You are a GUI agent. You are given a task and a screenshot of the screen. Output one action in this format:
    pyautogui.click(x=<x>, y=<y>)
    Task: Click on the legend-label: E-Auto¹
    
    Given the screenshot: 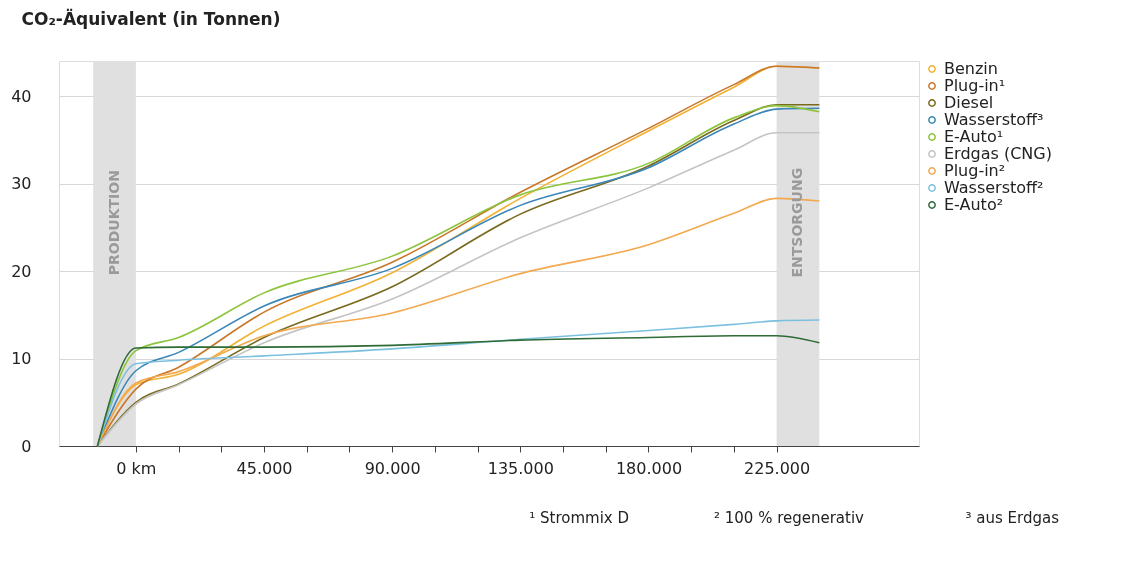 What is the action you would take?
    pyautogui.click(x=974, y=136)
    